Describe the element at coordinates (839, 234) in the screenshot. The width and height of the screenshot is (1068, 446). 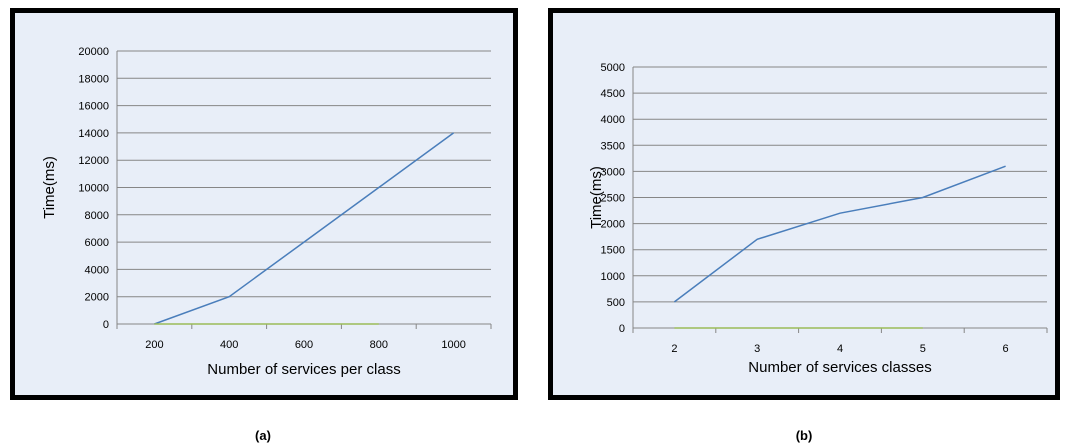
I see `chart-b-series-1-line` at that location.